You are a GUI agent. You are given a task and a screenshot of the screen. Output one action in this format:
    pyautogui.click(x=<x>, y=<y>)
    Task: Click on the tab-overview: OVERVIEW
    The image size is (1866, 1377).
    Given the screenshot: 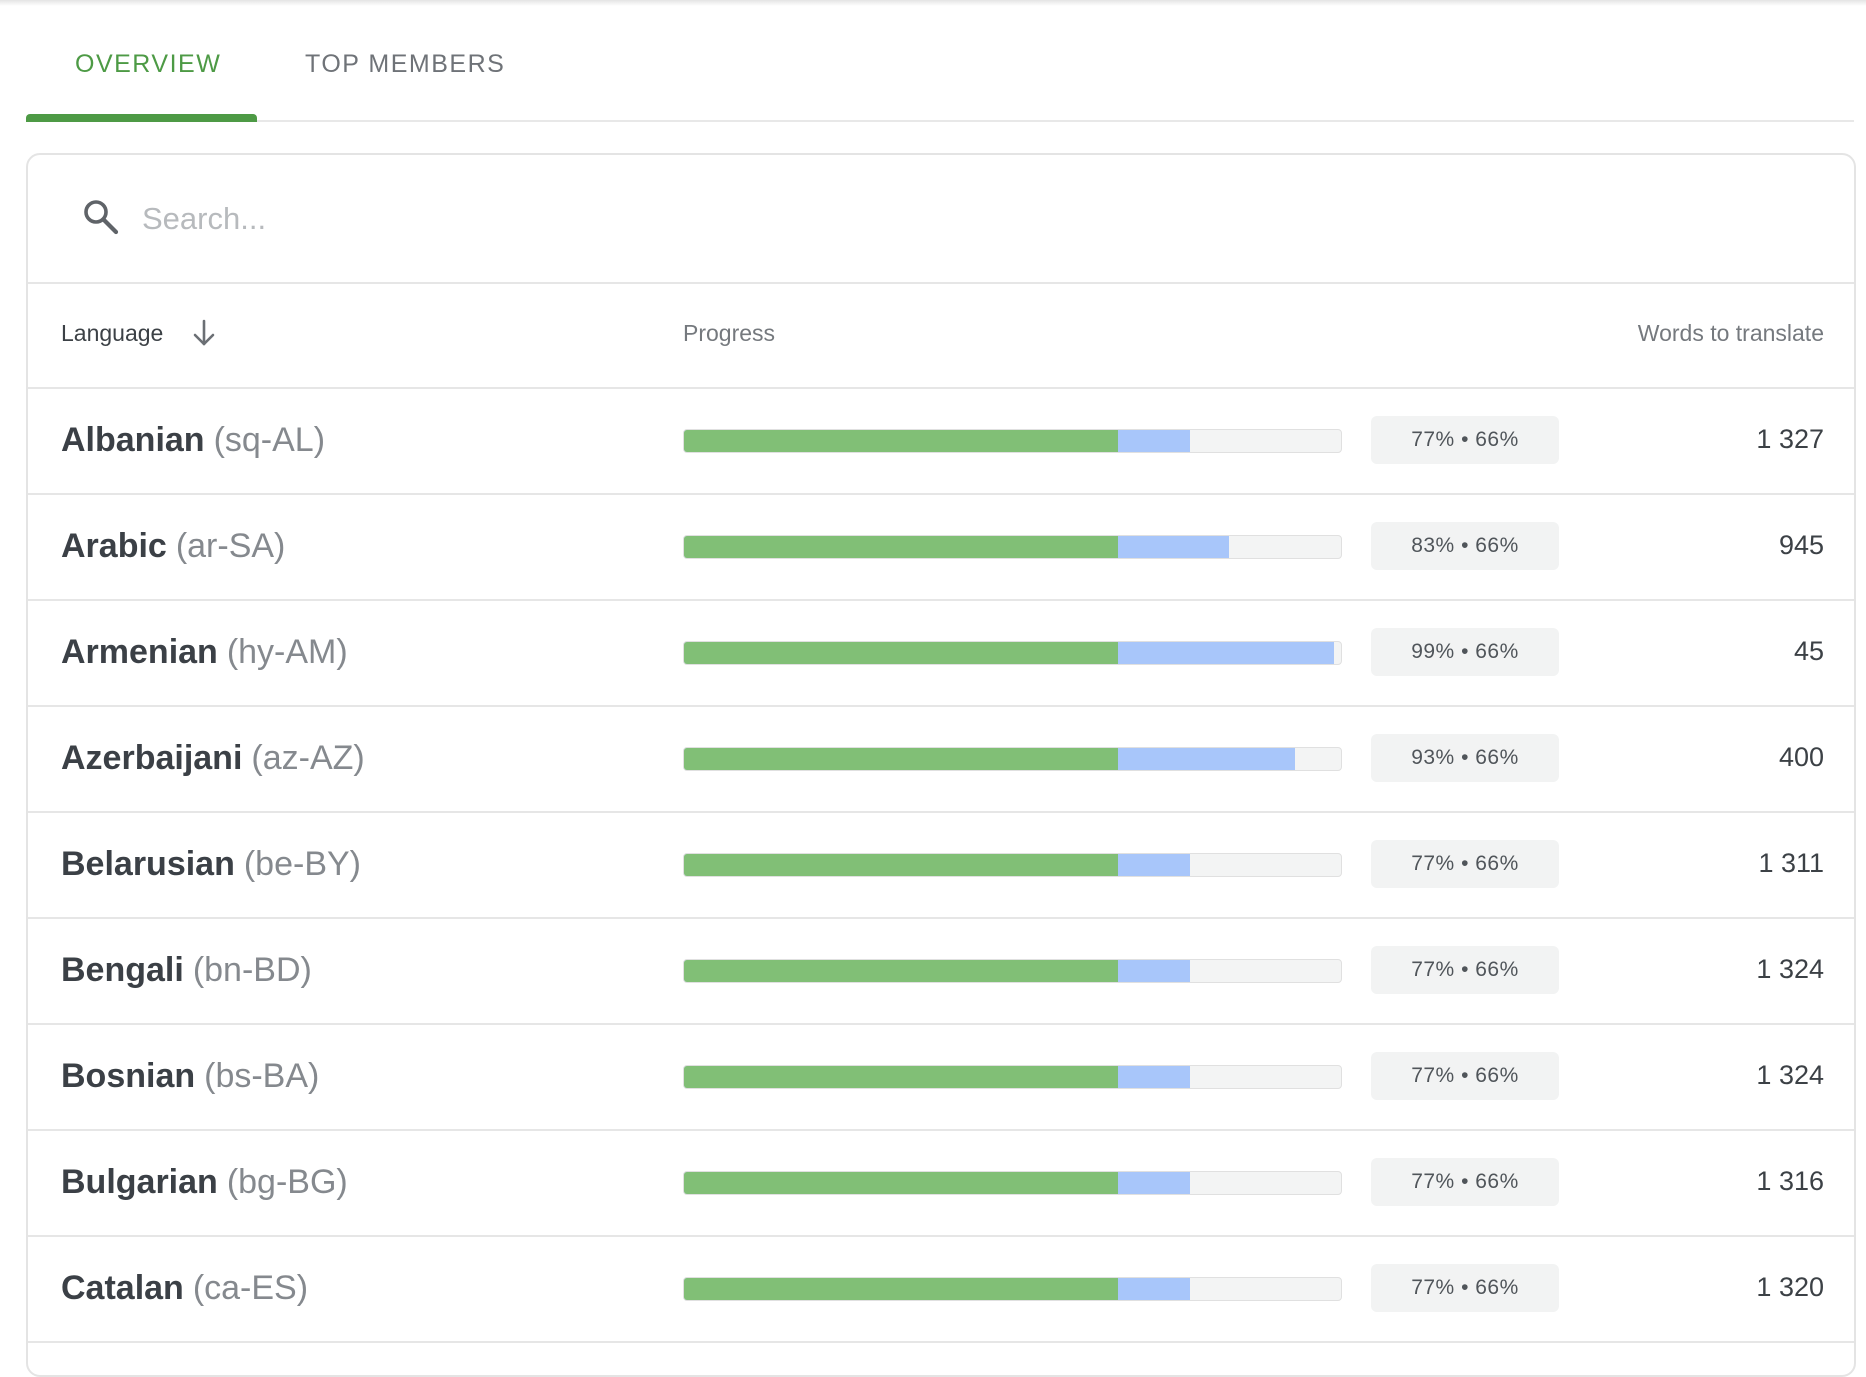 What is the action you would take?
    pyautogui.click(x=148, y=64)
    